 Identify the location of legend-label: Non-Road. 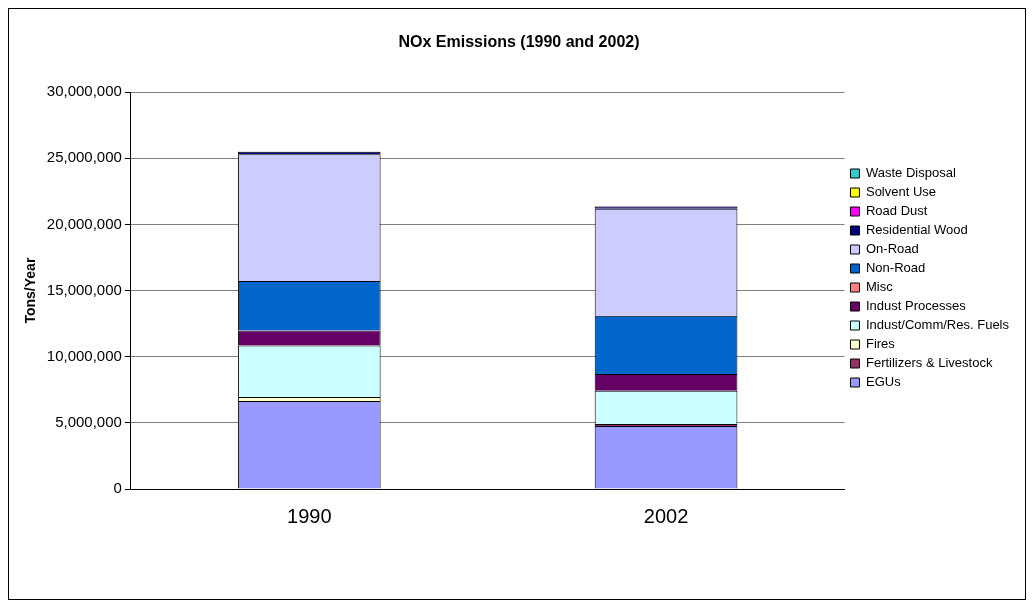
(895, 268).